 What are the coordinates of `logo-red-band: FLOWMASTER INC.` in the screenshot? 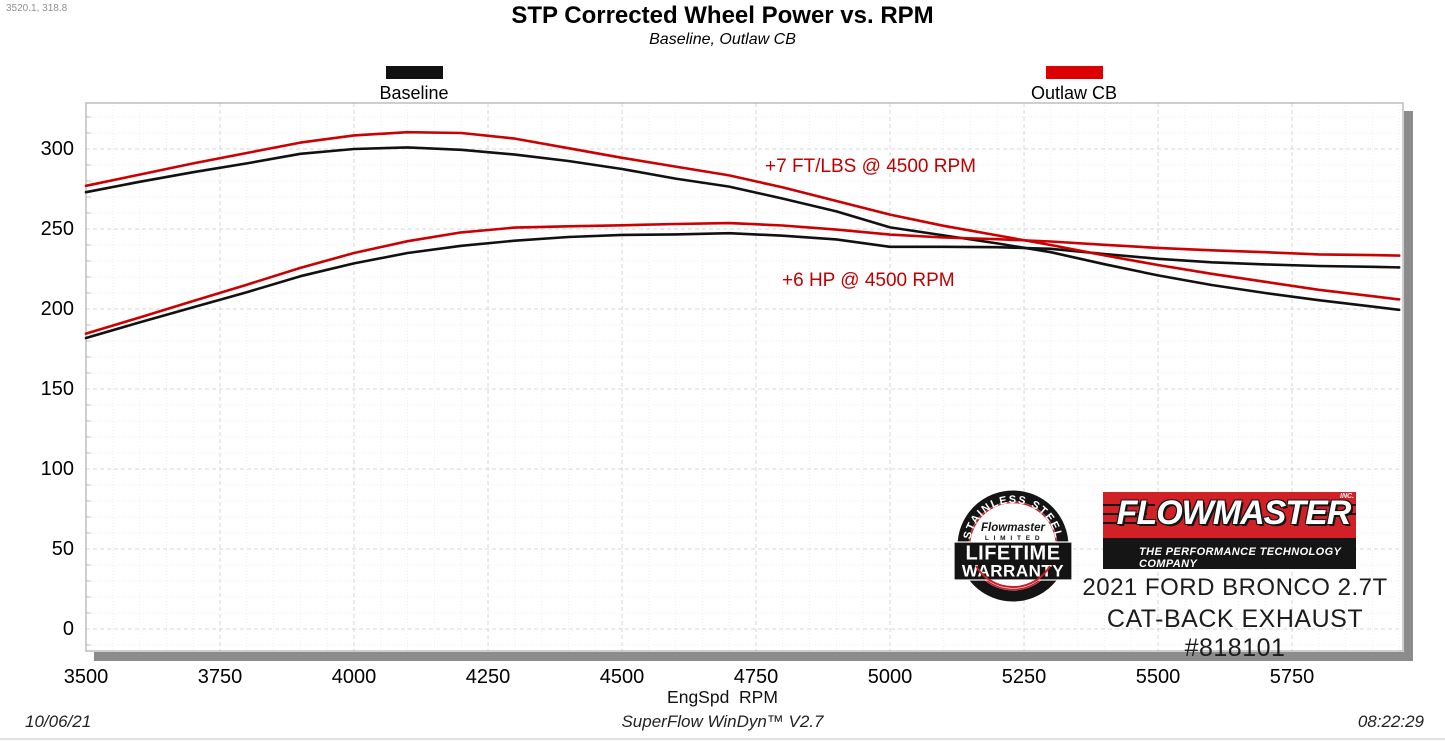 It's located at (1229, 515).